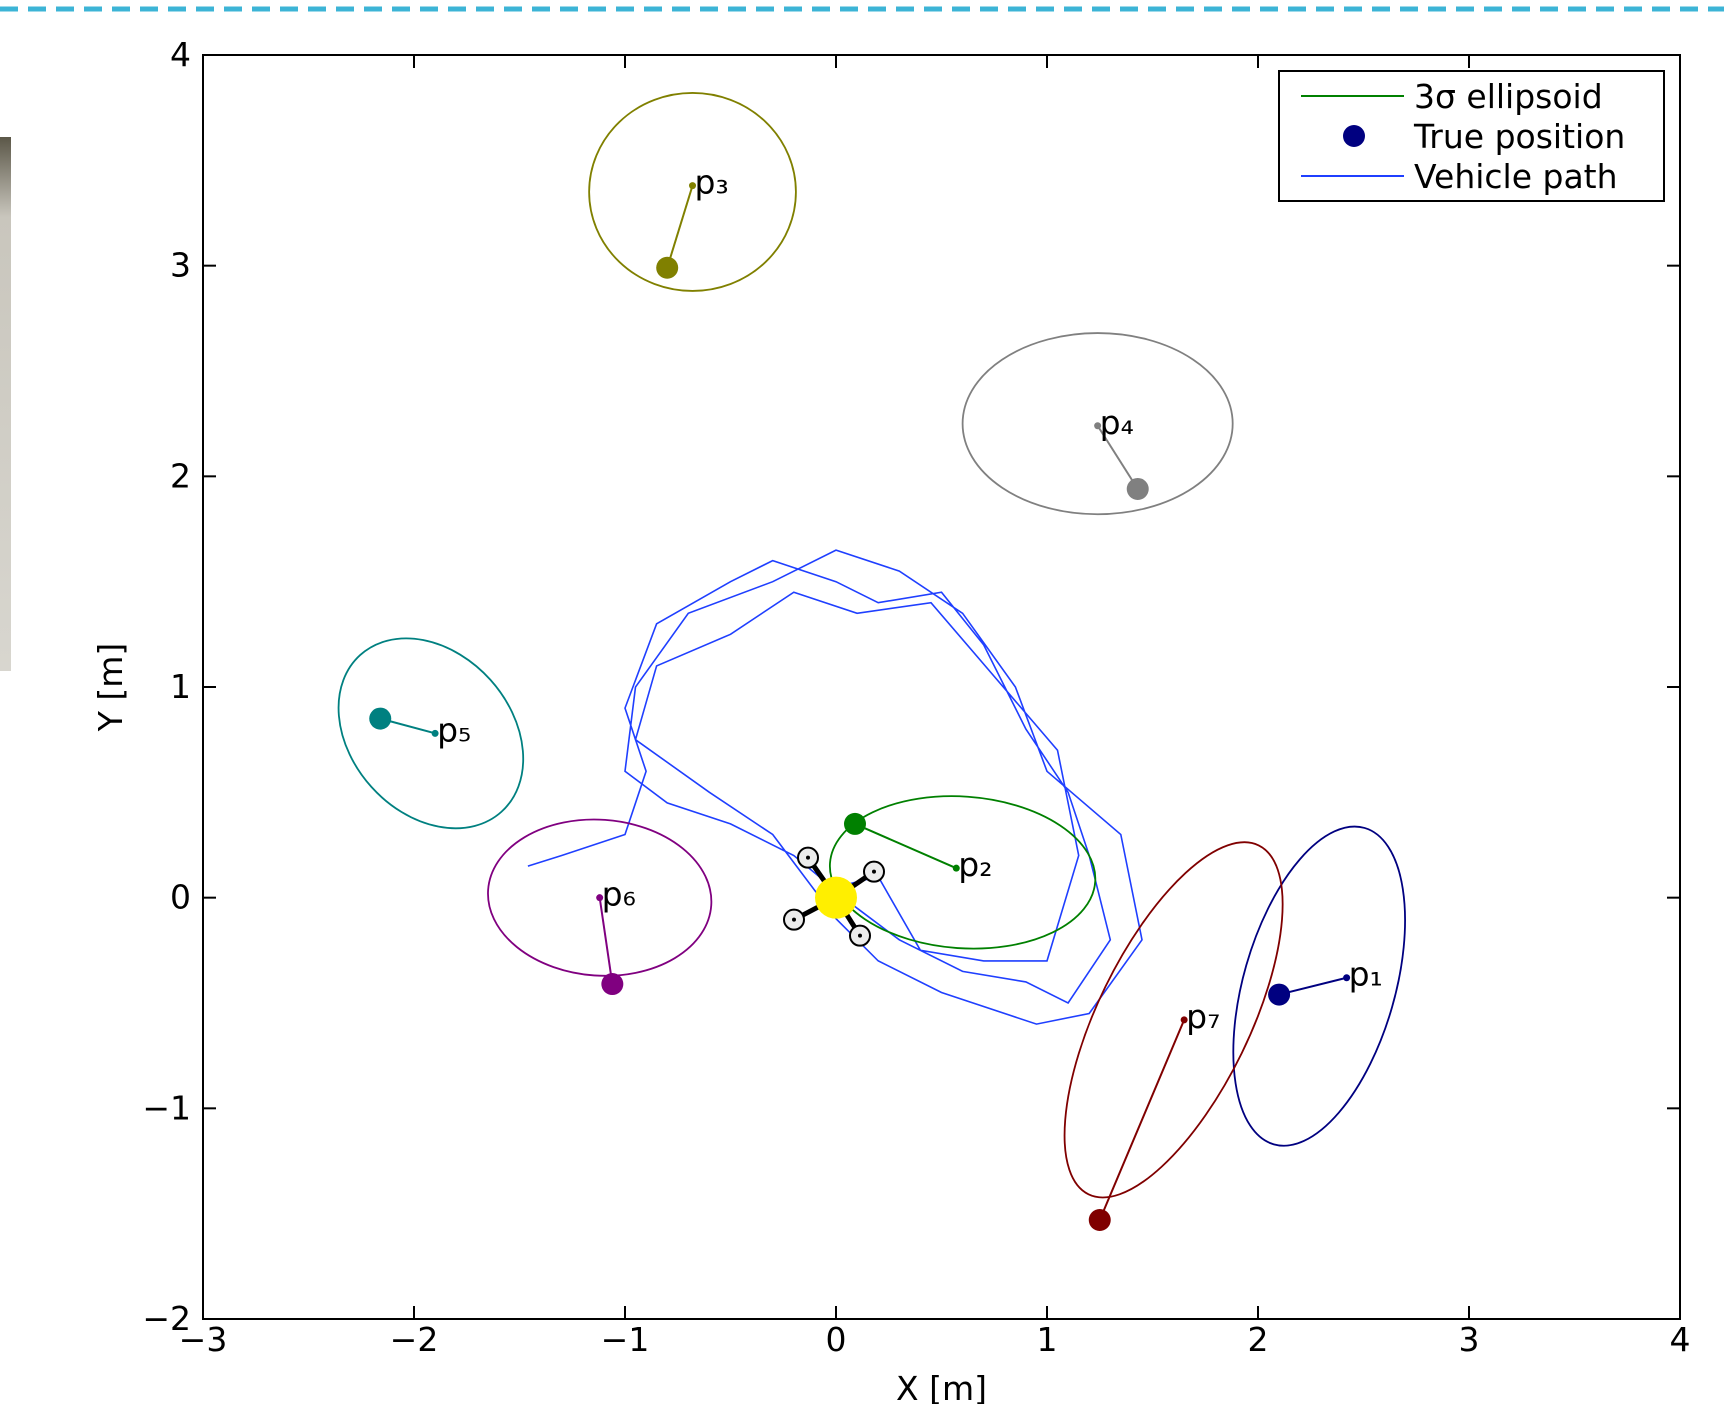 The image size is (1724, 1408). Describe the element at coordinates (625, 1339) in the screenshot. I see `x-tick-label: −1` at that location.